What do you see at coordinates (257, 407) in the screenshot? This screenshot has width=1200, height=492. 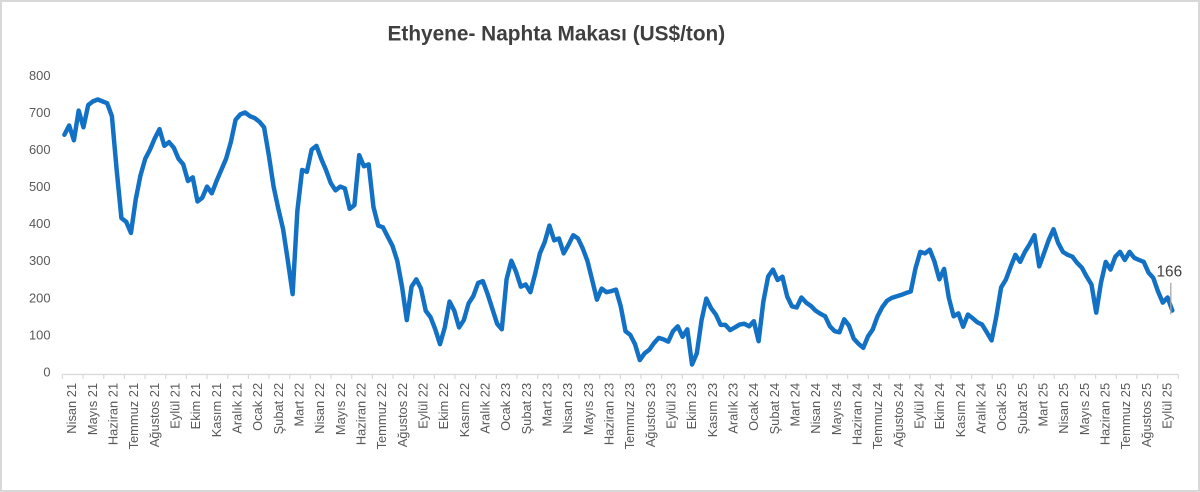 I see `x-tick-label: Ocak 22` at bounding box center [257, 407].